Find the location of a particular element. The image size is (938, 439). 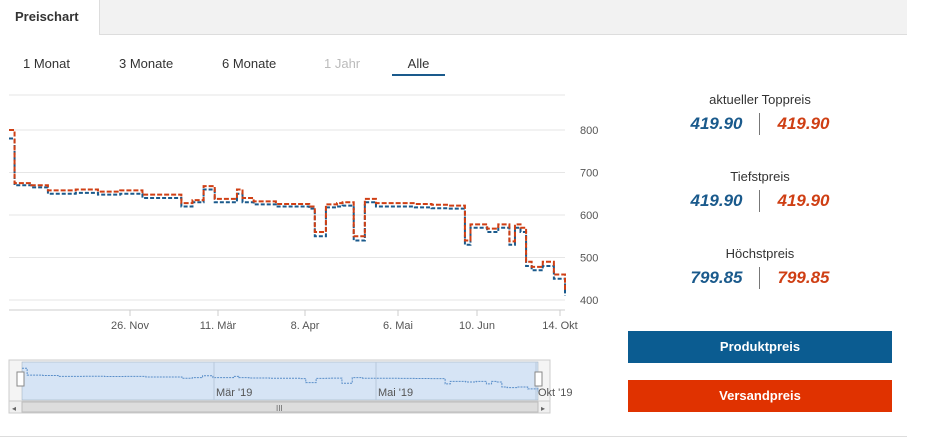

navigator-tick-label: Mai '19 is located at coordinates (395, 393).